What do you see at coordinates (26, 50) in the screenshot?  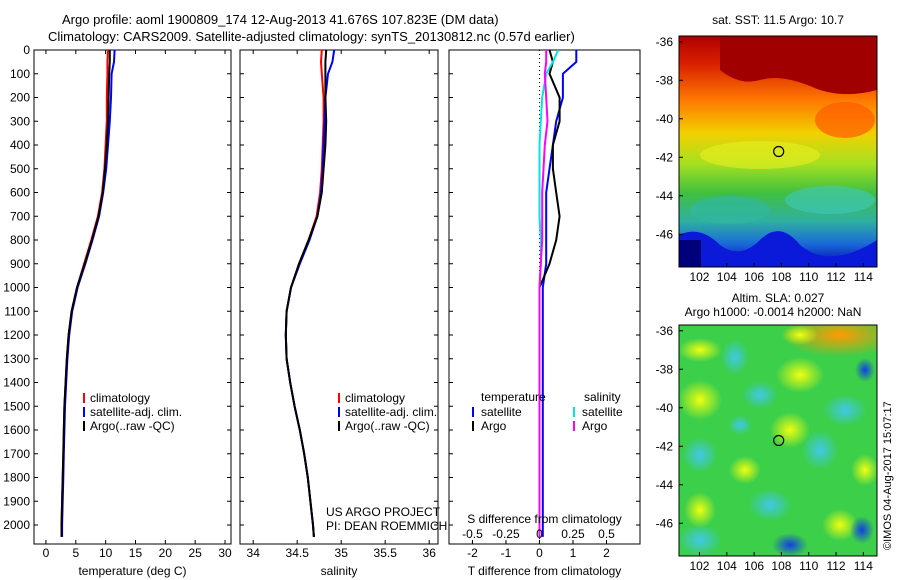 I see `y-tick-label: 0` at bounding box center [26, 50].